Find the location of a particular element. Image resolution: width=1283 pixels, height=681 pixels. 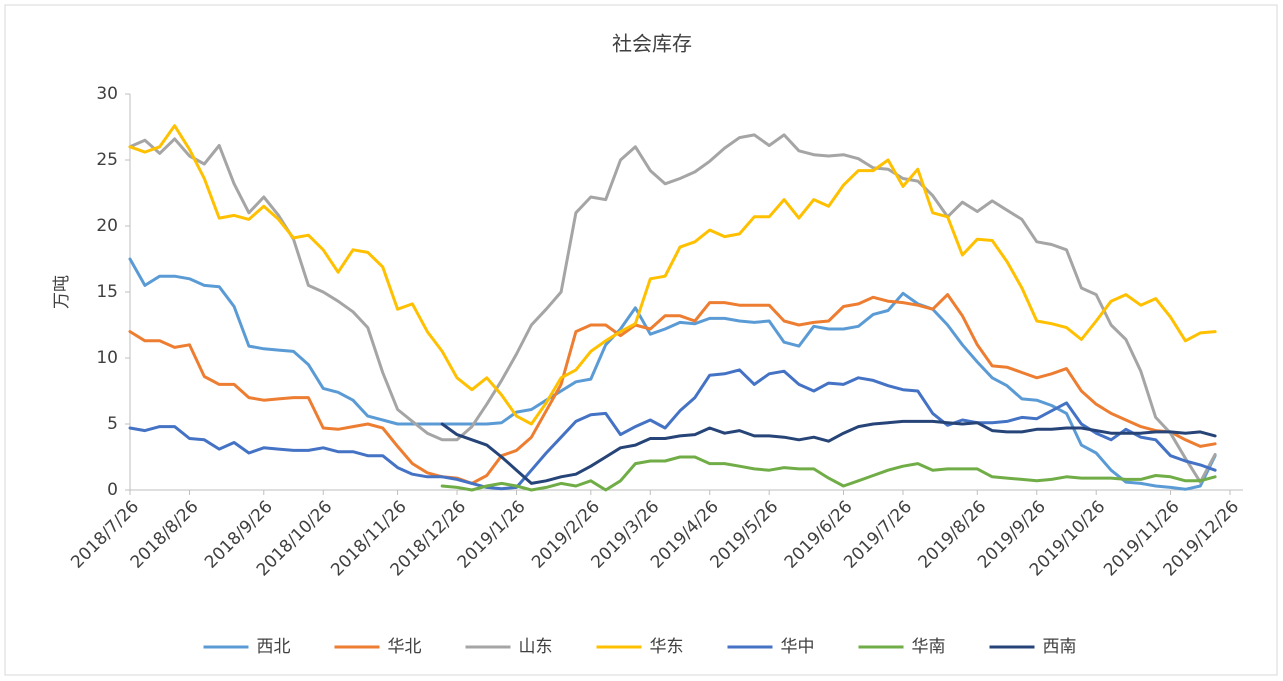

chart-title: 社会库存 is located at coordinates (652, 44).